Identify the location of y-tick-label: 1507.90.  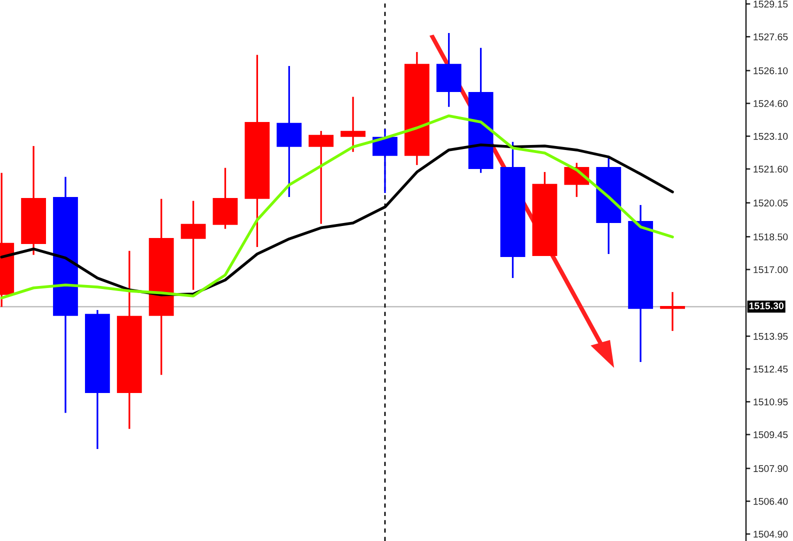
(771, 468).